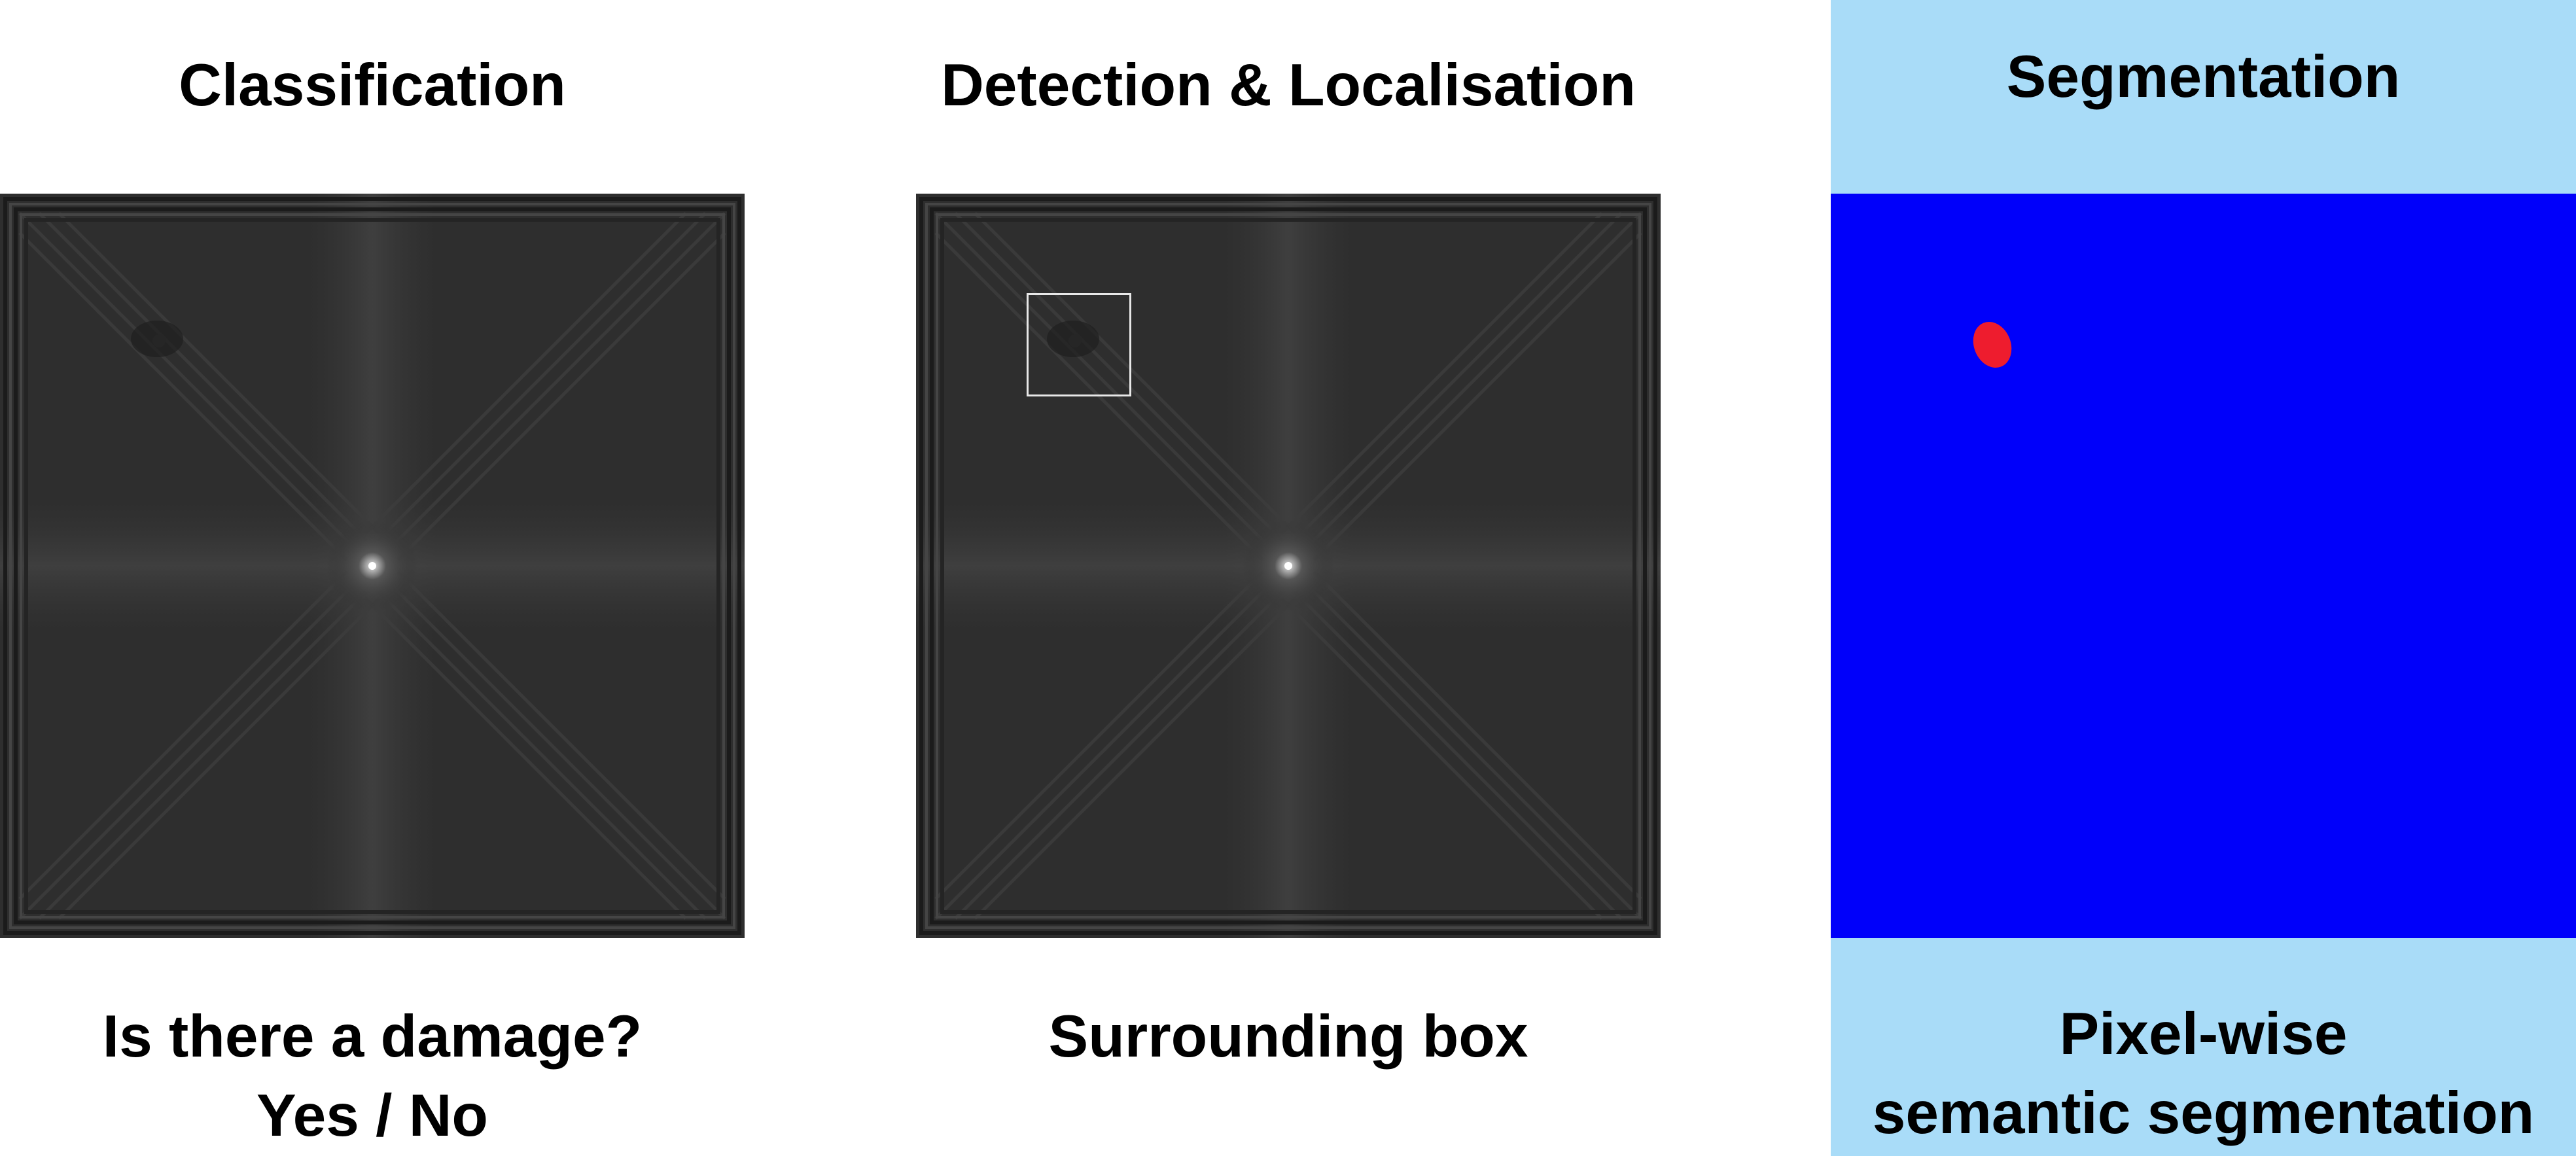  I want to click on classification-caption-line2: Yes / No, so click(372, 1116).